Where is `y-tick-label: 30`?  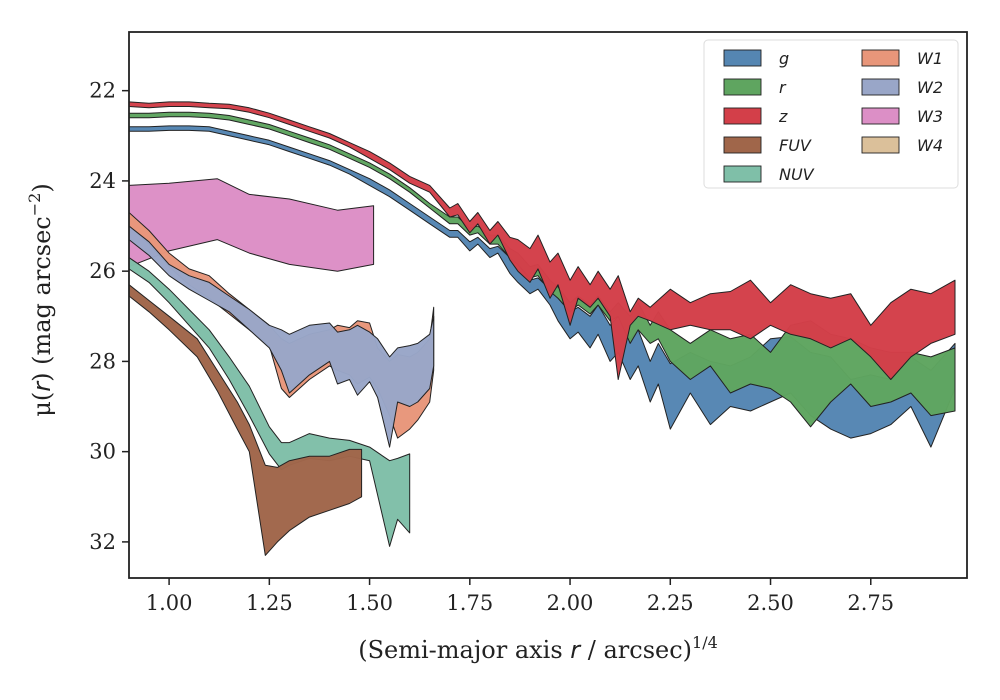
y-tick-label: 30 is located at coordinates (102, 452).